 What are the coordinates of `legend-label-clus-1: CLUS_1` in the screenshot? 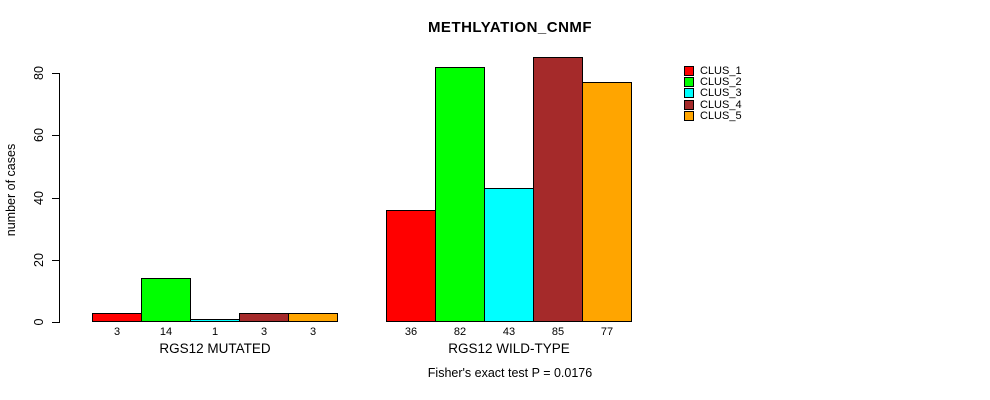 It's located at (721, 71).